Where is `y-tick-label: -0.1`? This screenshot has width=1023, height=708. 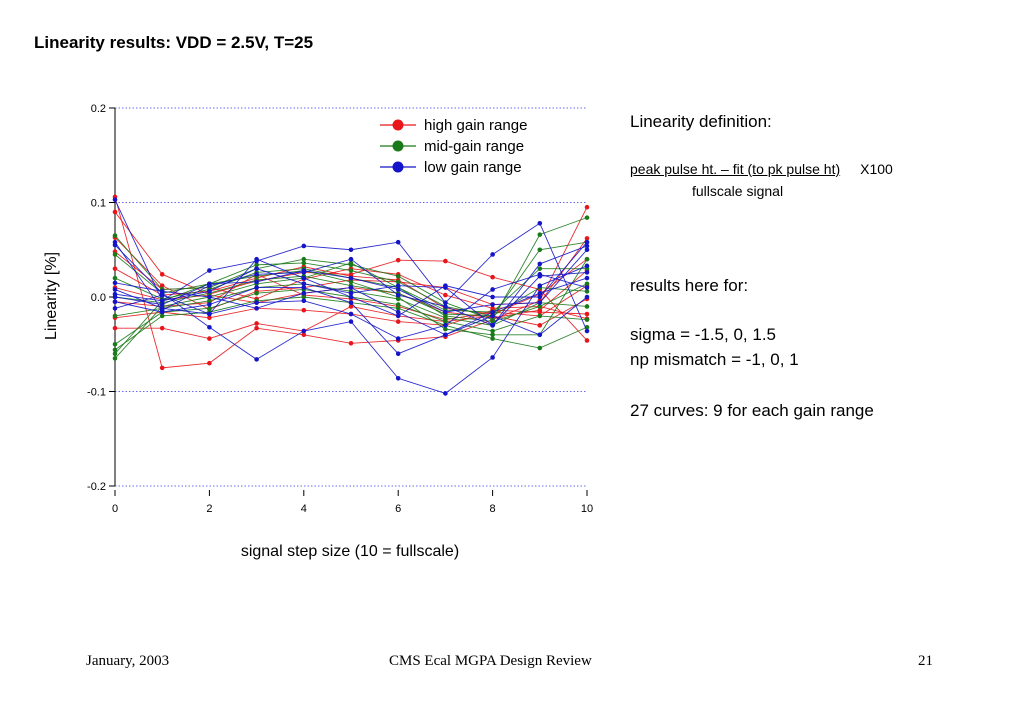 y-tick-label: -0.1 is located at coordinates (96, 393).